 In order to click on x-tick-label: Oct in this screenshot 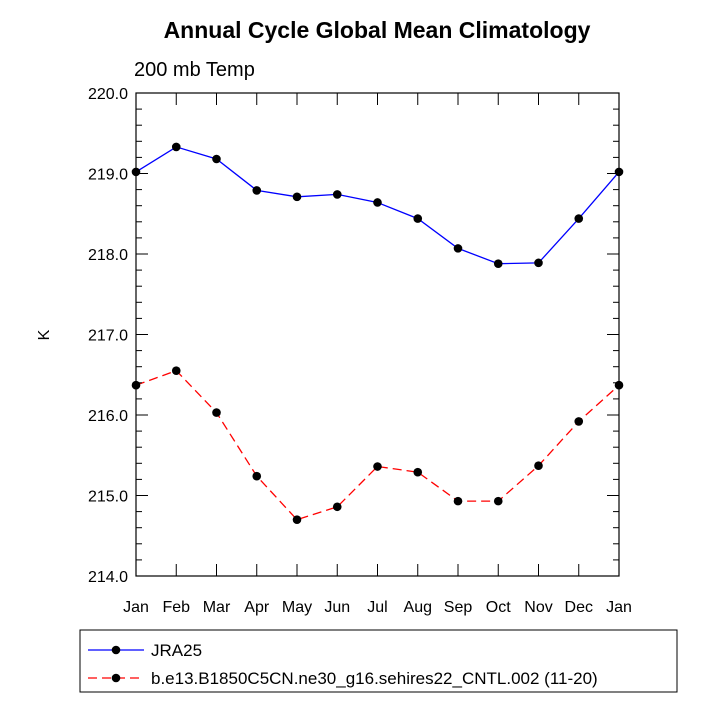, I will do `click(498, 607)`.